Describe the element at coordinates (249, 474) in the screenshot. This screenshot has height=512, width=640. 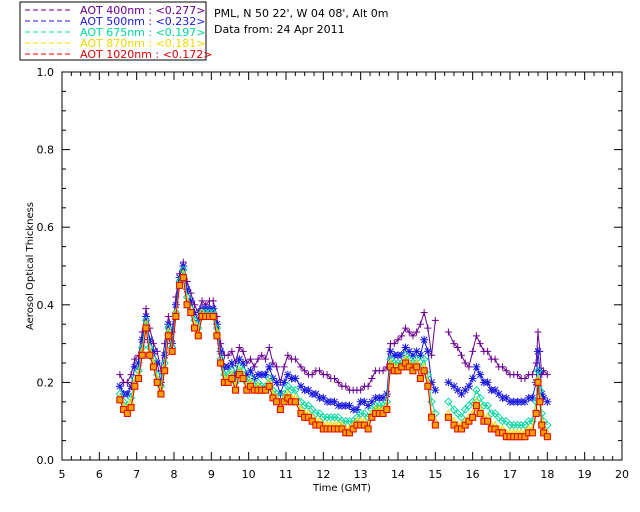
I see `x-tick-label: 10` at that location.